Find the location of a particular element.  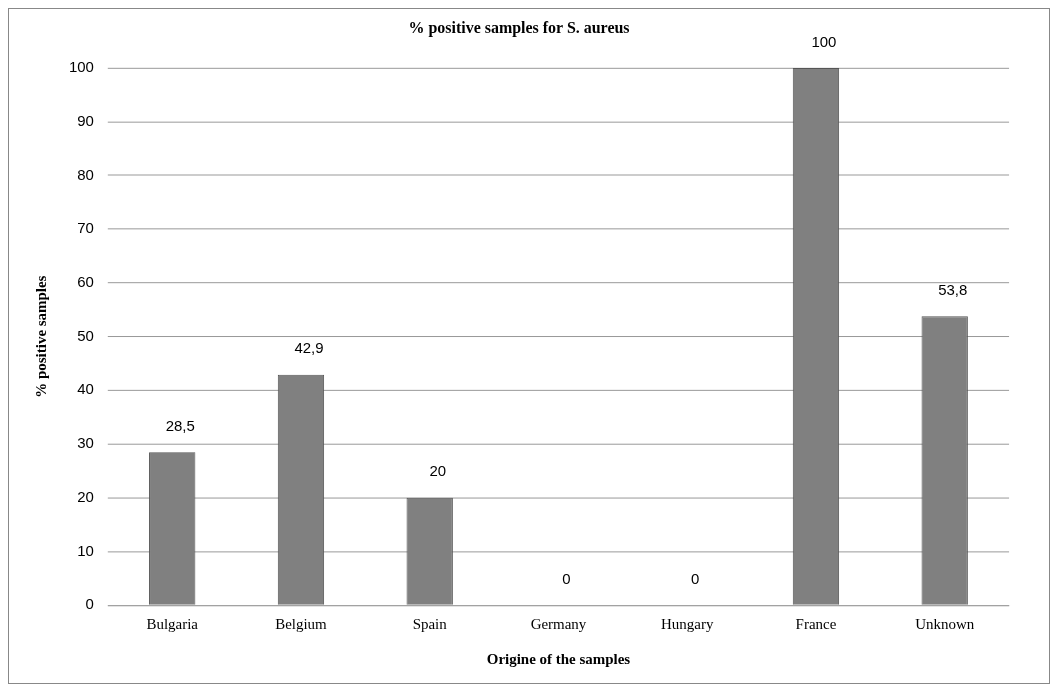

y-tick-label: 0 is located at coordinates (89, 604).